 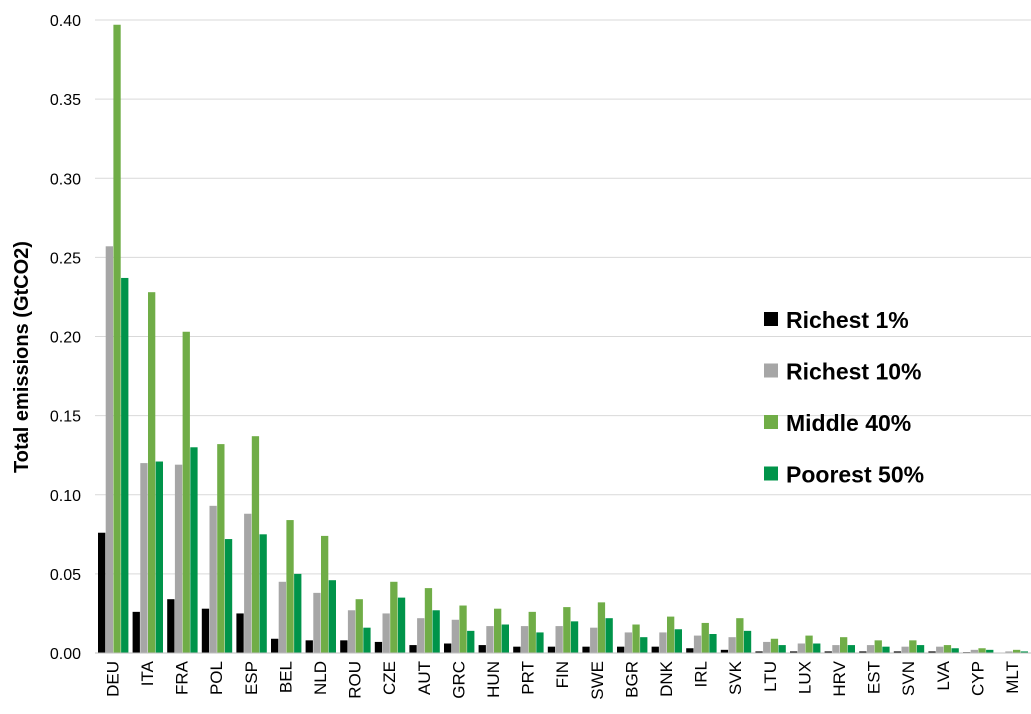 What do you see at coordinates (65, 496) in the screenshot?
I see `y-tick-label: 0.10` at bounding box center [65, 496].